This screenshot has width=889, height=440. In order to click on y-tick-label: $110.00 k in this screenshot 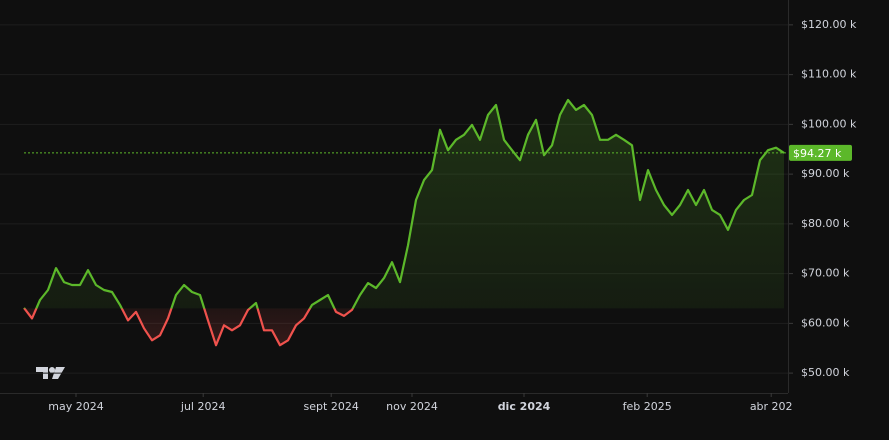, I will do `click(829, 74)`.